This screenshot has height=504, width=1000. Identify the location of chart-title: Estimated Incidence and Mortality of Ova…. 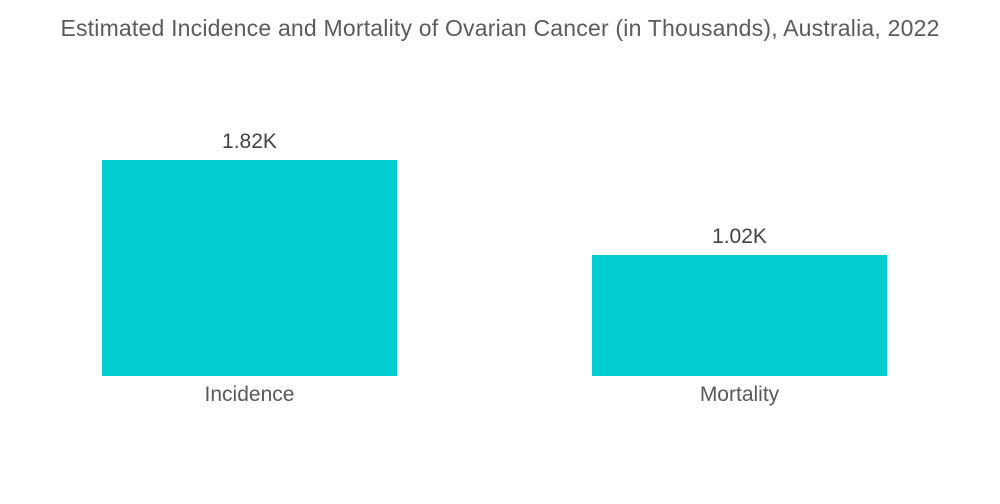
(500, 28).